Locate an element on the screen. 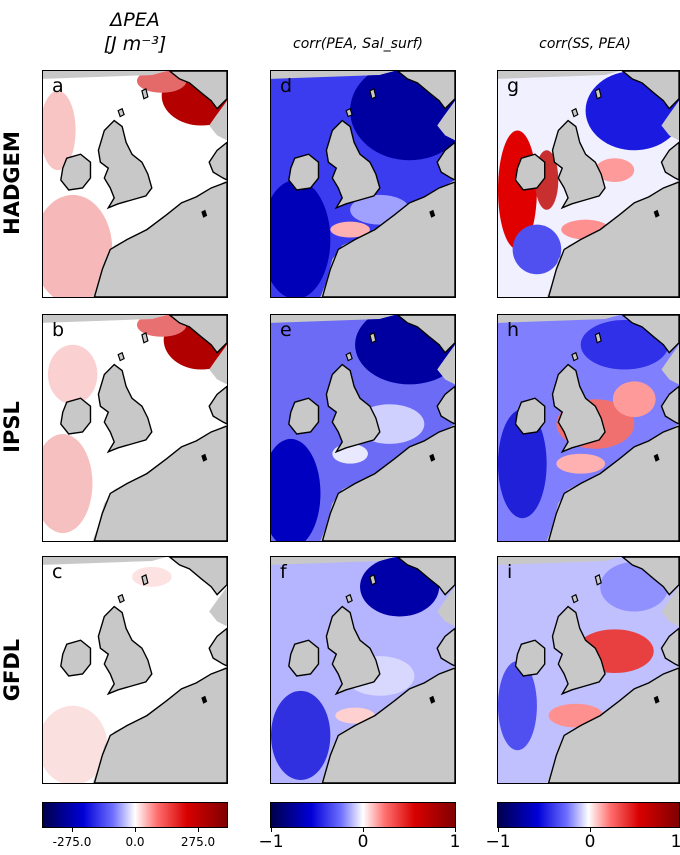 This screenshot has width=680, height=855. panel-letter-c: c is located at coordinates (57, 572).